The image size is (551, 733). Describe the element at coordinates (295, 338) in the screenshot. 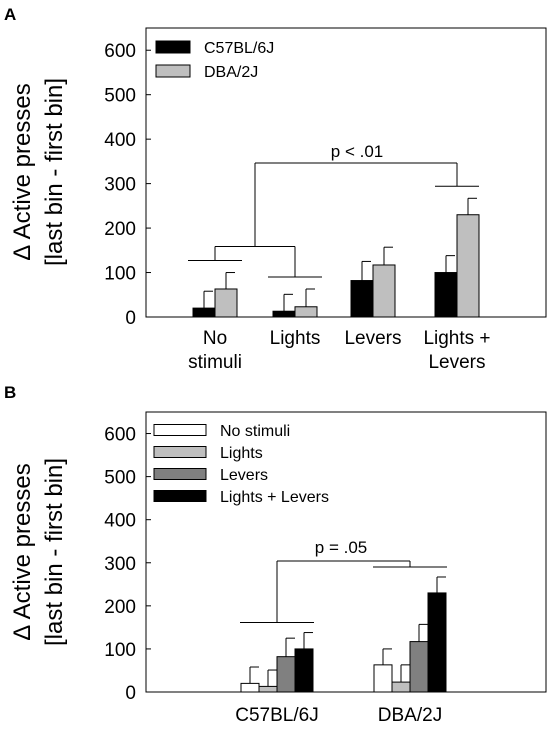

I see `x-category-label: Lights` at that location.